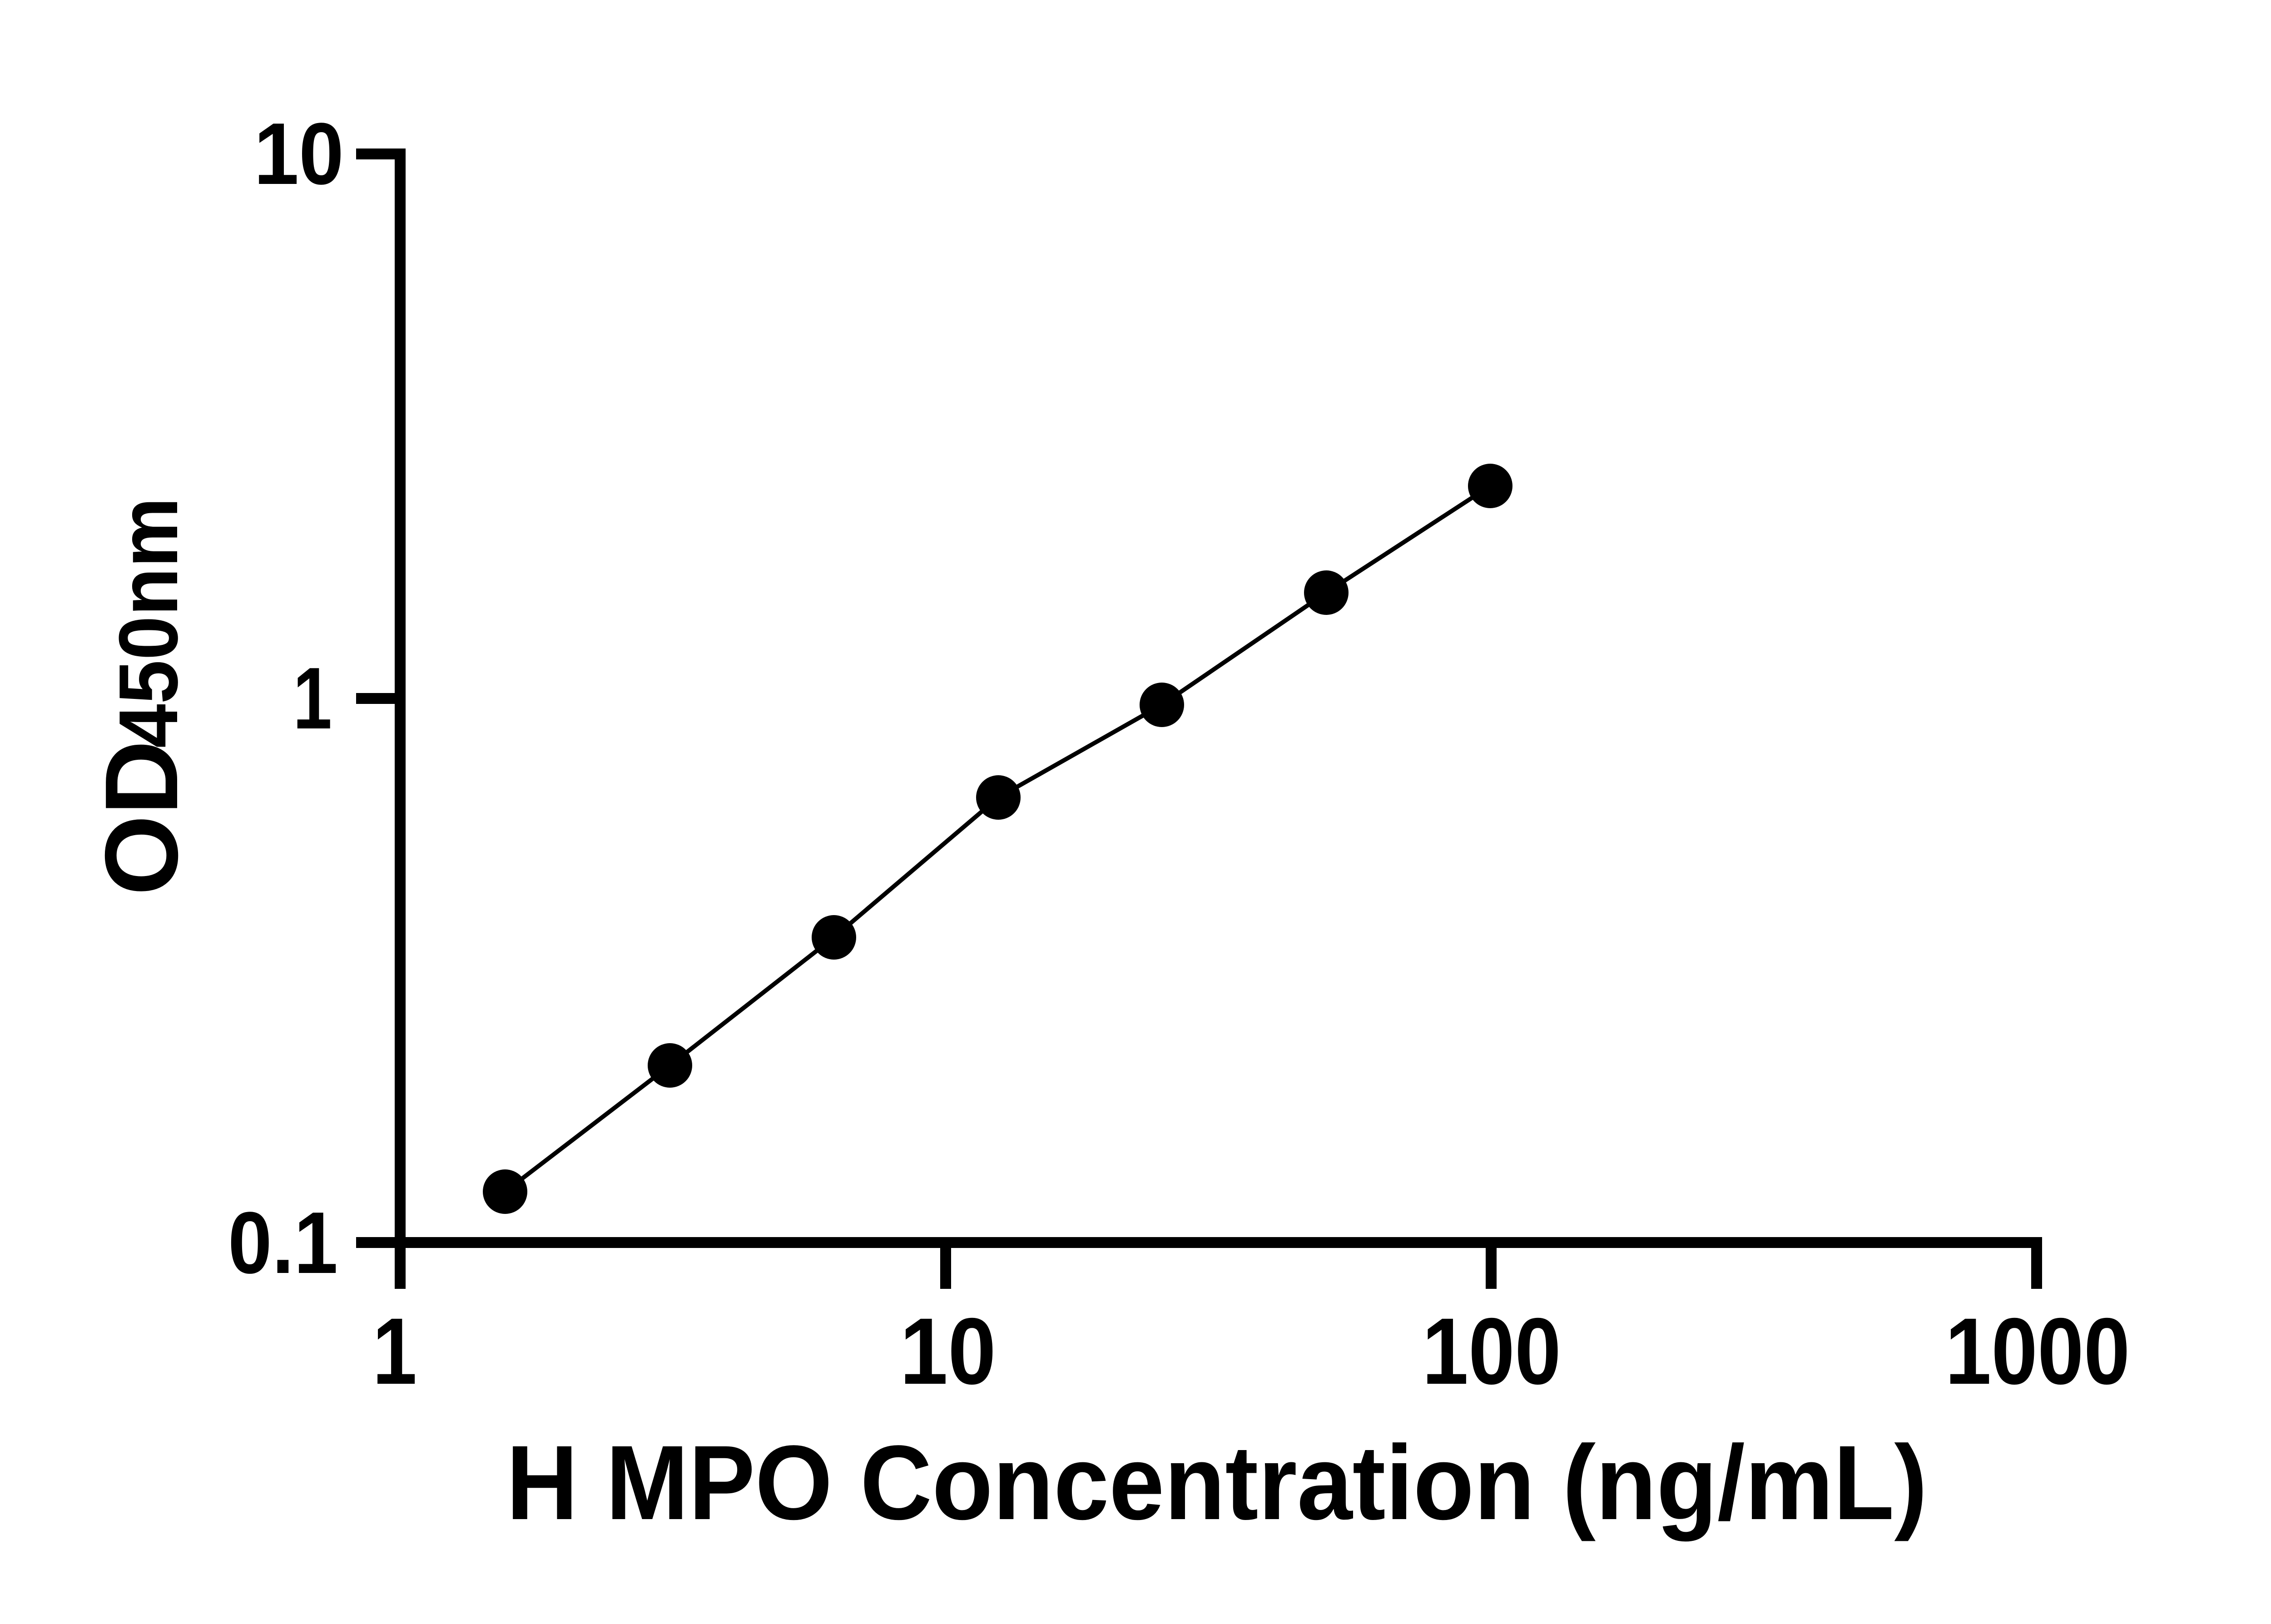 The image size is (2271, 1624). What do you see at coordinates (283, 1242) in the screenshot?
I see `svg-text: 0.1` at bounding box center [283, 1242].